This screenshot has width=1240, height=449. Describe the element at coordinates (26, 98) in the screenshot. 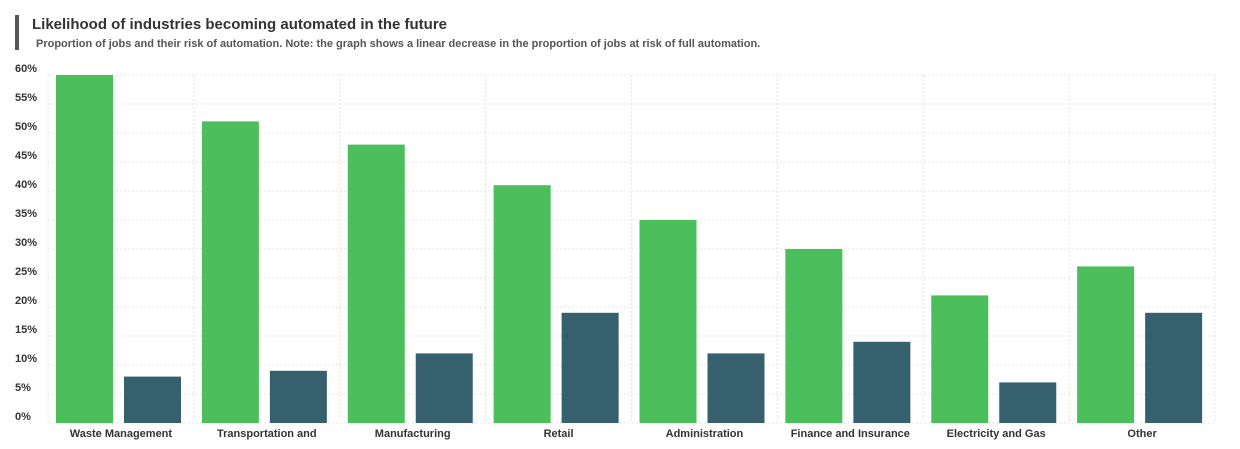

I see `y-tick-label: 55%` at that location.